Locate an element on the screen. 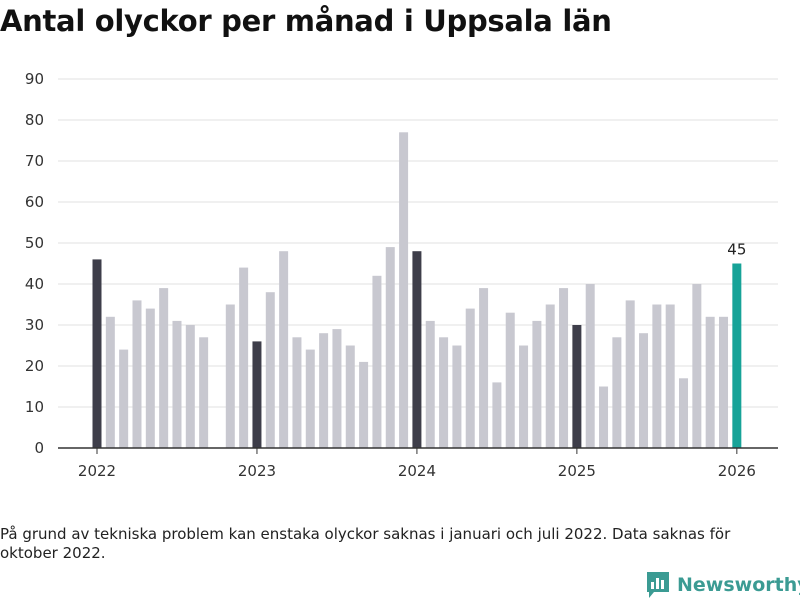 The height and width of the screenshot is (600, 800). y-tick-label: 20 is located at coordinates (34, 366).